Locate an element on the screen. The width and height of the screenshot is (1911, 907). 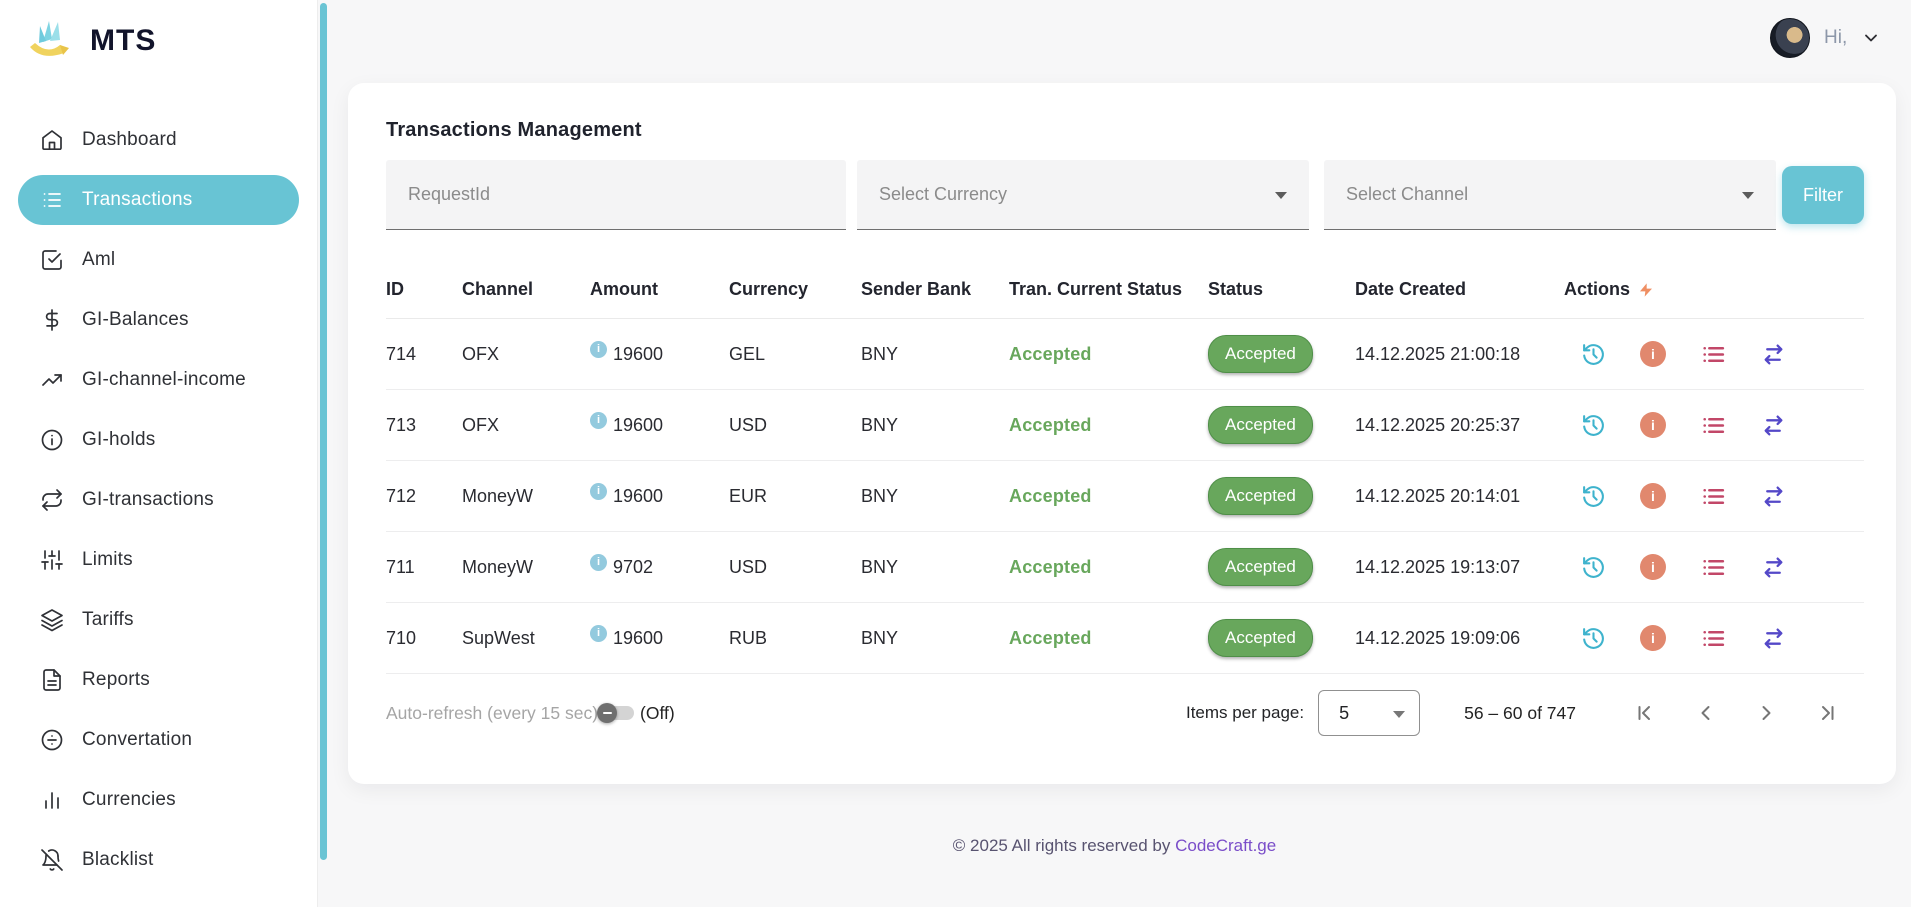
sidebar-item-label: Blacklist is located at coordinates (118, 859).